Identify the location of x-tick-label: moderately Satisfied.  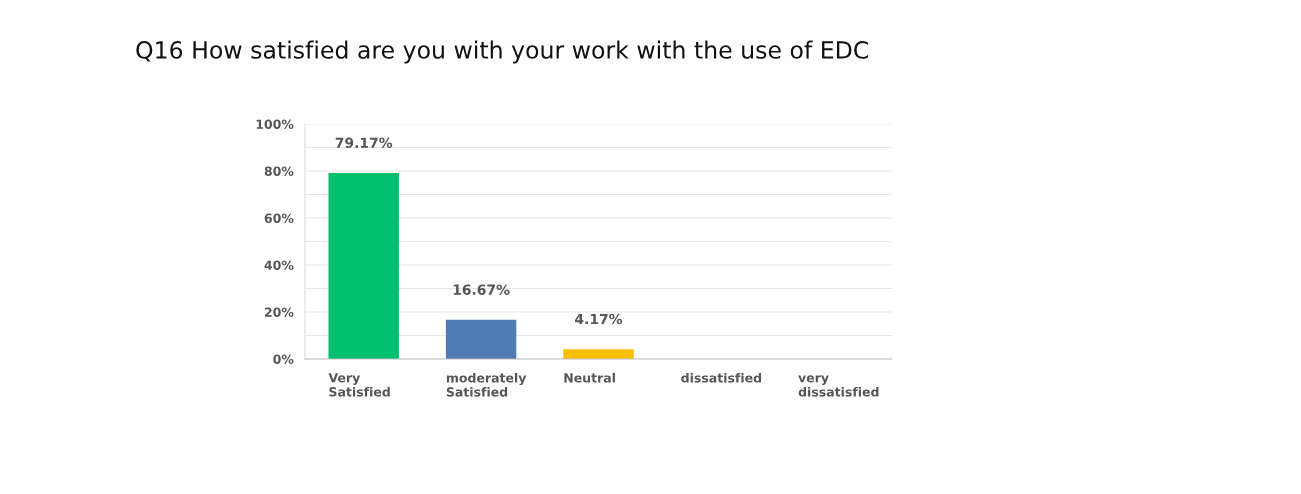
(486, 384).